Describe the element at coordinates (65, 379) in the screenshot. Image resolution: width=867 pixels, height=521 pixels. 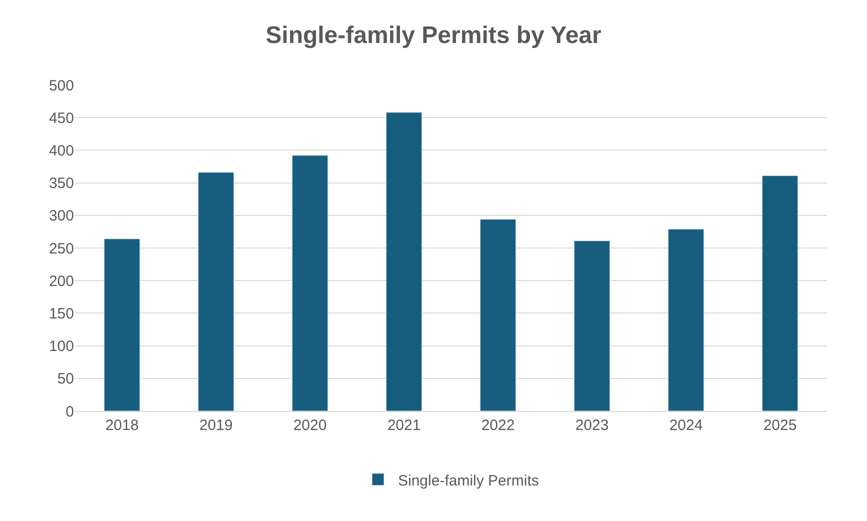
I see `y-tick-label: 50` at that location.